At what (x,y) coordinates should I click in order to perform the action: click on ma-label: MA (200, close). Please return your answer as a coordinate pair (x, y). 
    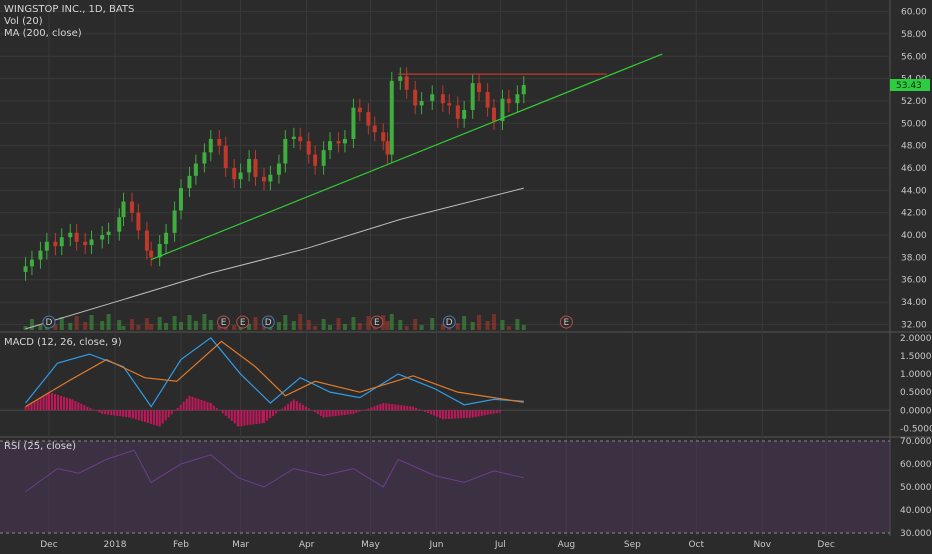
    Looking at the image, I should click on (43, 33).